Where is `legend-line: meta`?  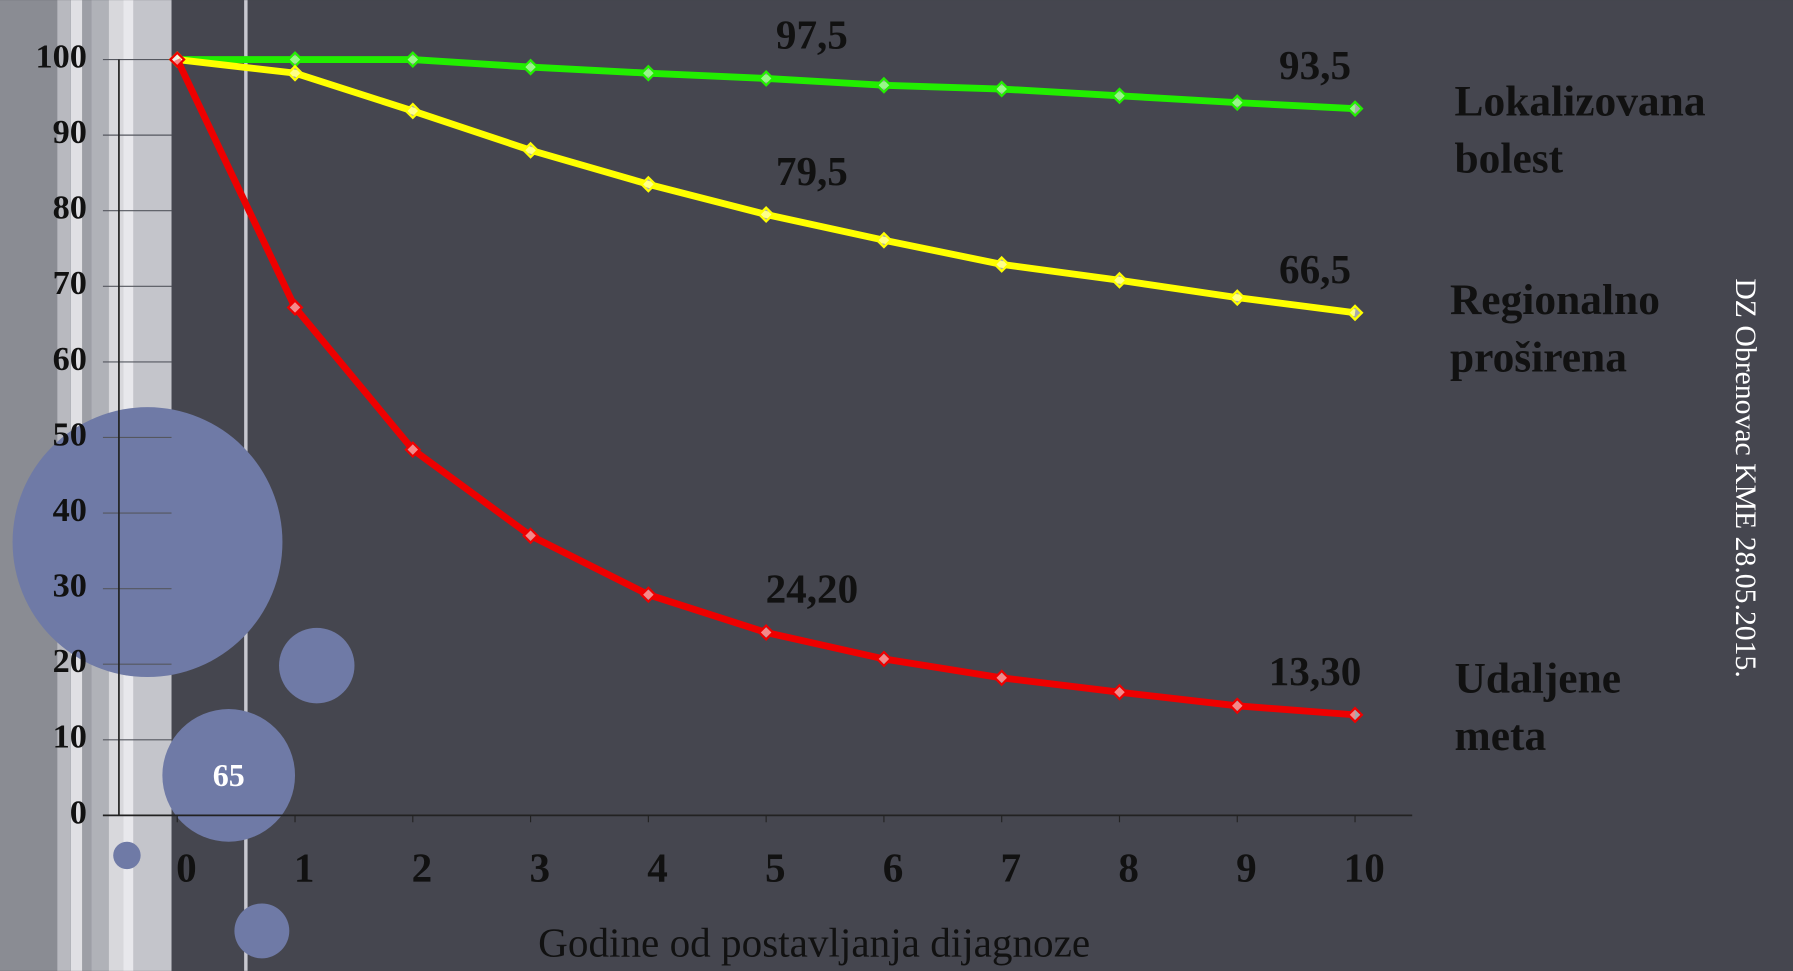
legend-line: meta is located at coordinates (1501, 736).